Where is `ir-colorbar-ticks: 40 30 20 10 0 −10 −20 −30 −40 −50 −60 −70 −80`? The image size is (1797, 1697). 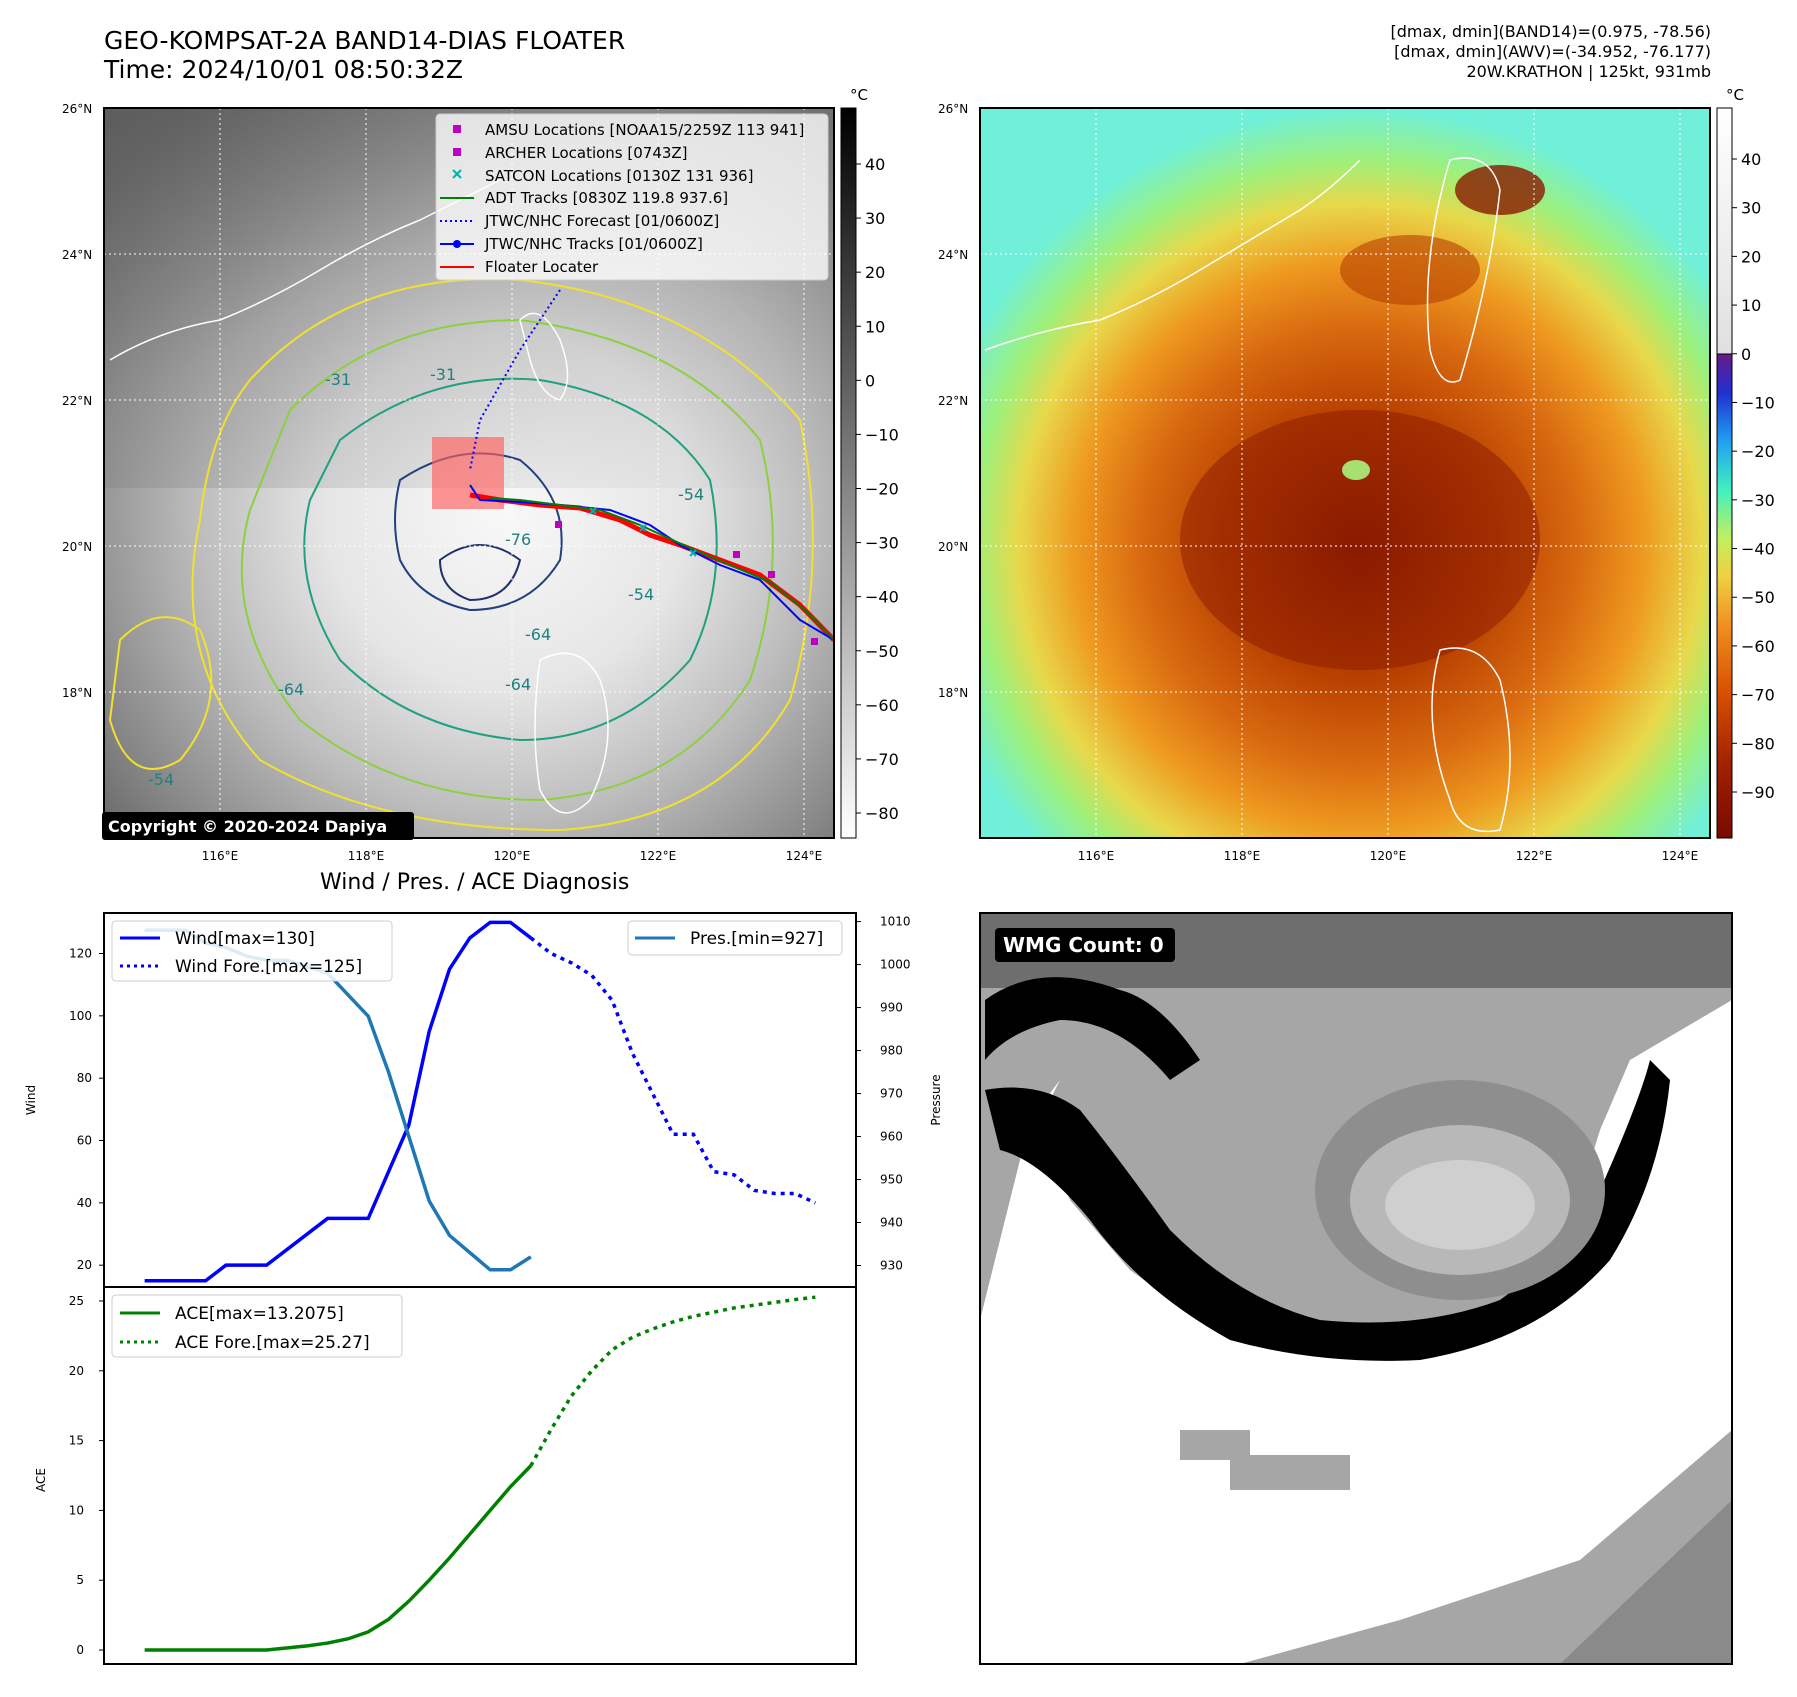 ir-colorbar-ticks: 40 30 20 10 0 −10 −20 −30 −40 −50 −60 −70 −80 is located at coordinates (877, 489).